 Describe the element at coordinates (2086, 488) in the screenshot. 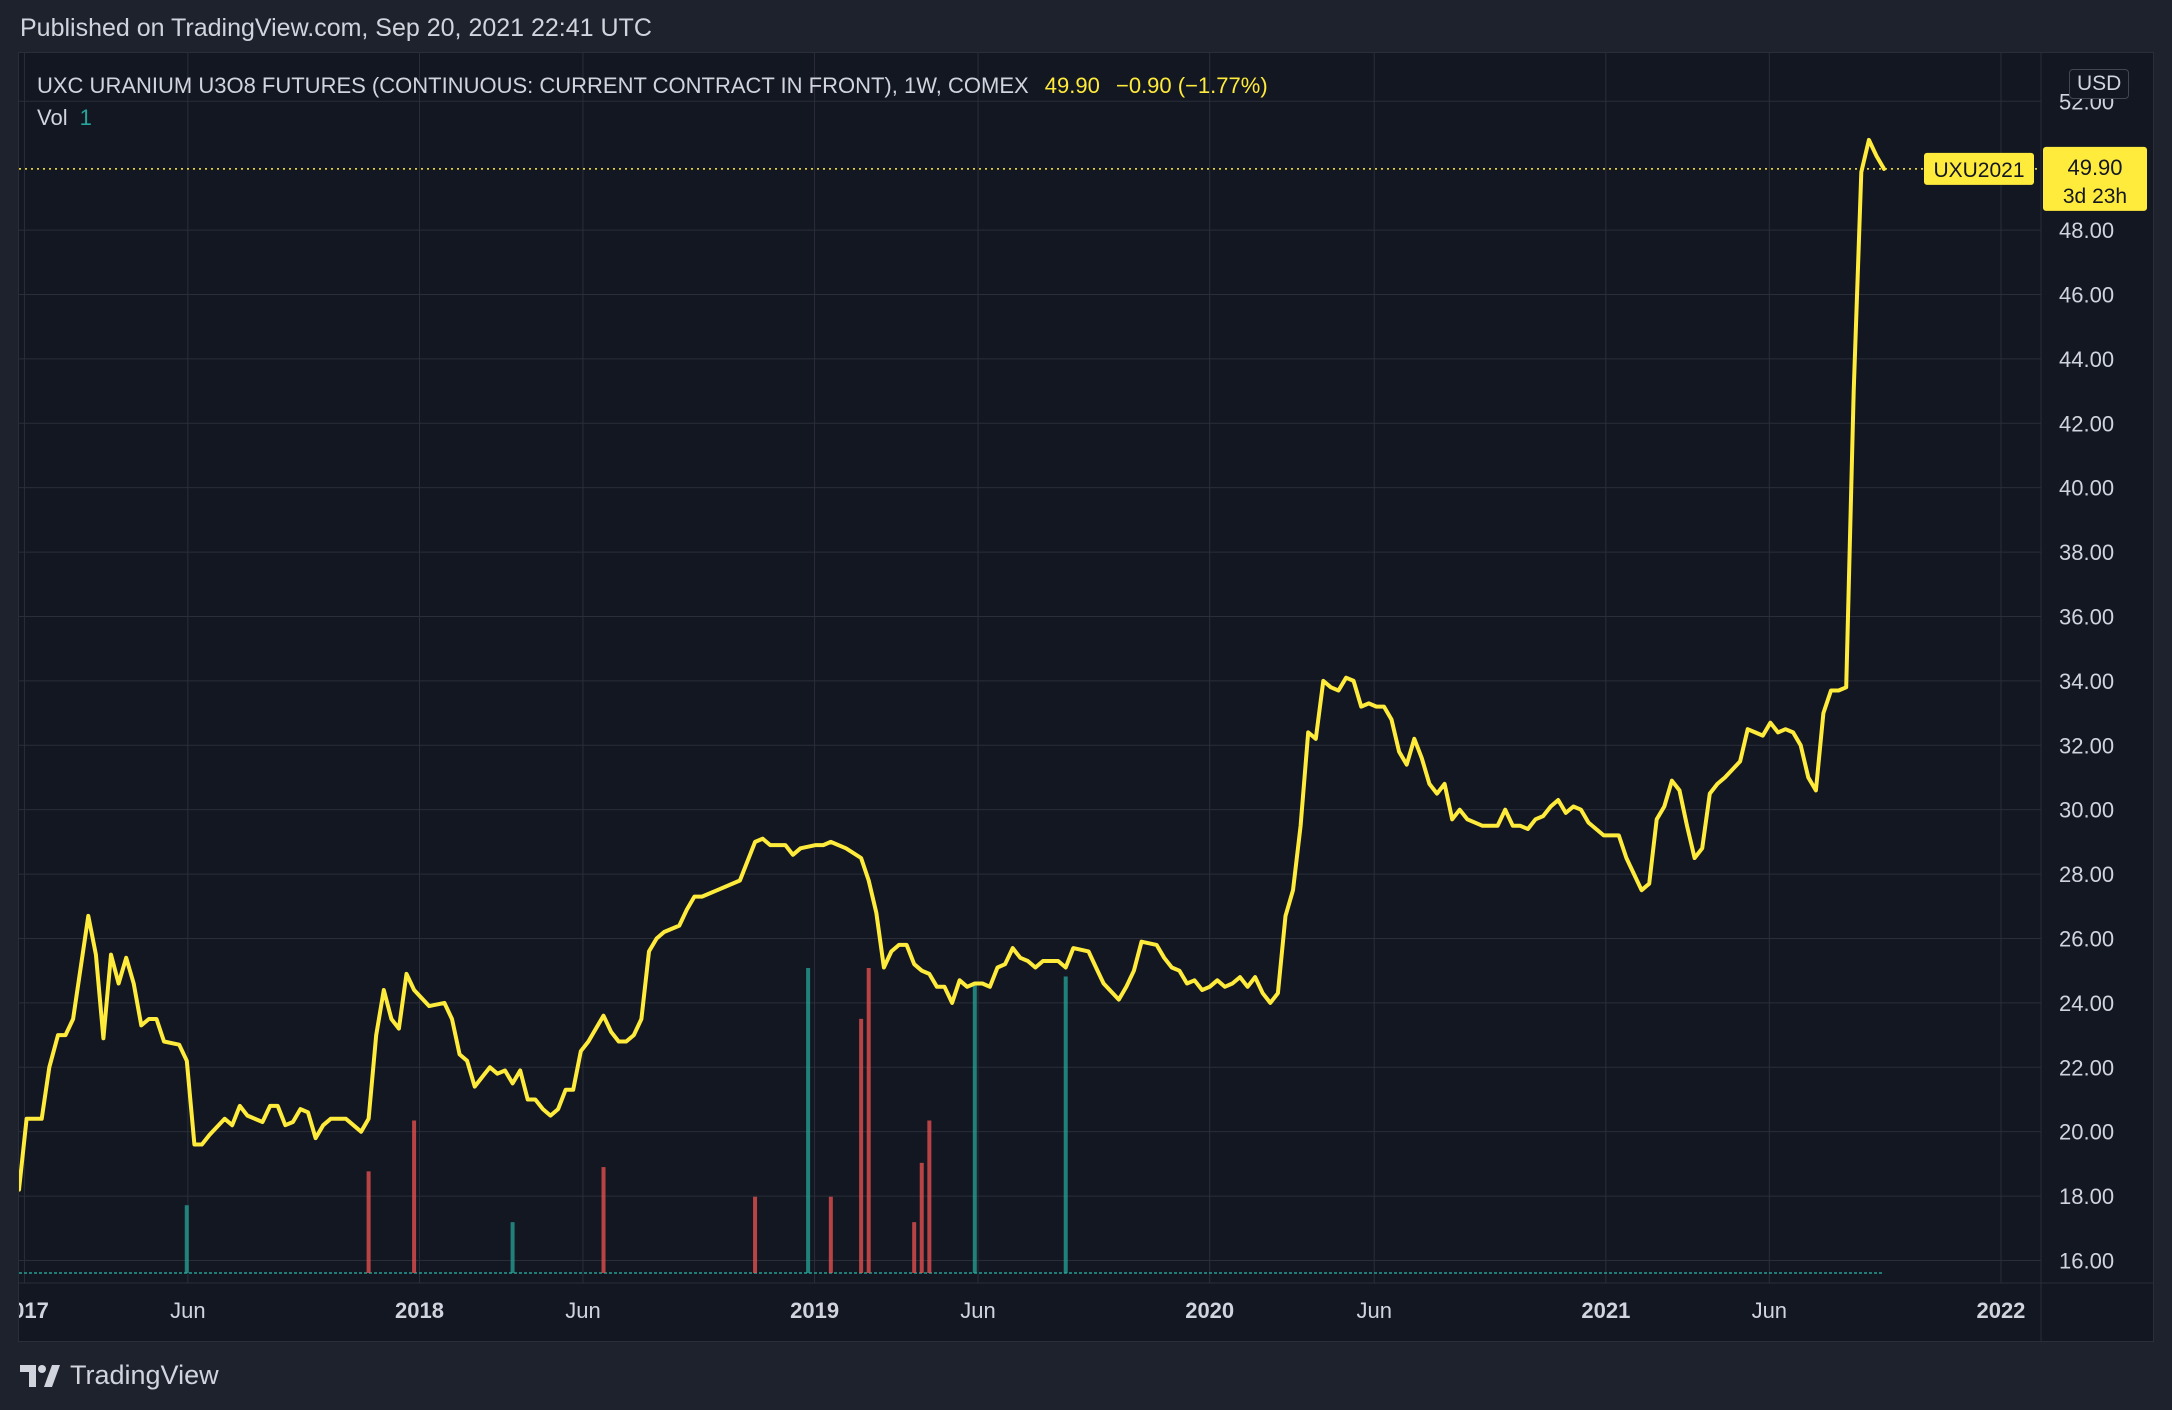

I see `y-tick-label: 40.00` at that location.